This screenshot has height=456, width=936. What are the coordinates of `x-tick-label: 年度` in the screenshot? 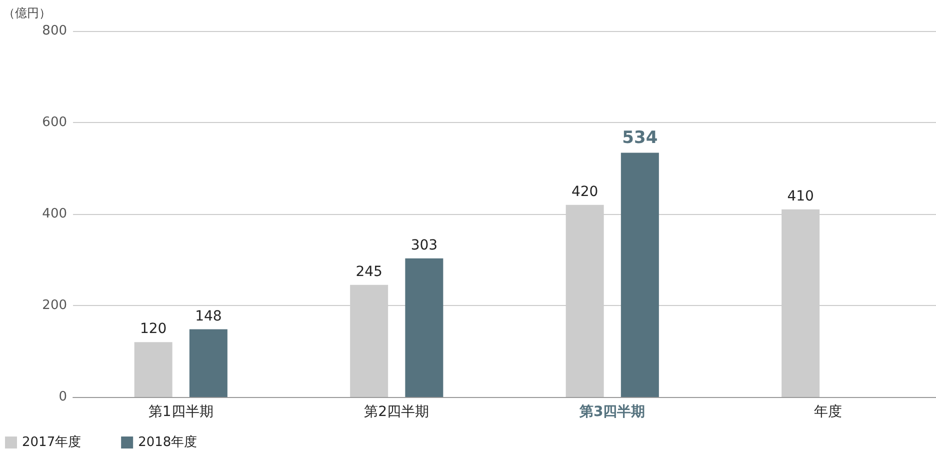 It's located at (828, 412).